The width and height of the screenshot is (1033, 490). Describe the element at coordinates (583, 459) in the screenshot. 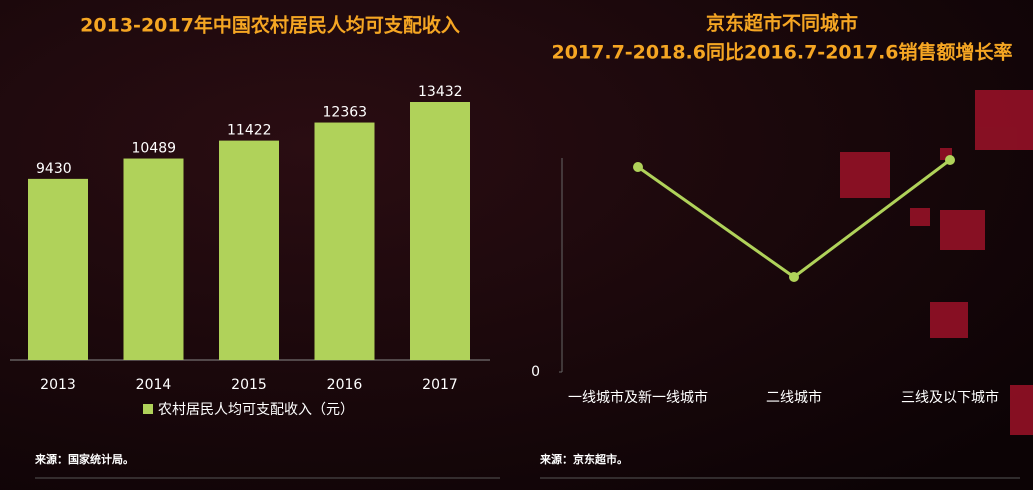

I see `source: 来源：京东超市。` at that location.